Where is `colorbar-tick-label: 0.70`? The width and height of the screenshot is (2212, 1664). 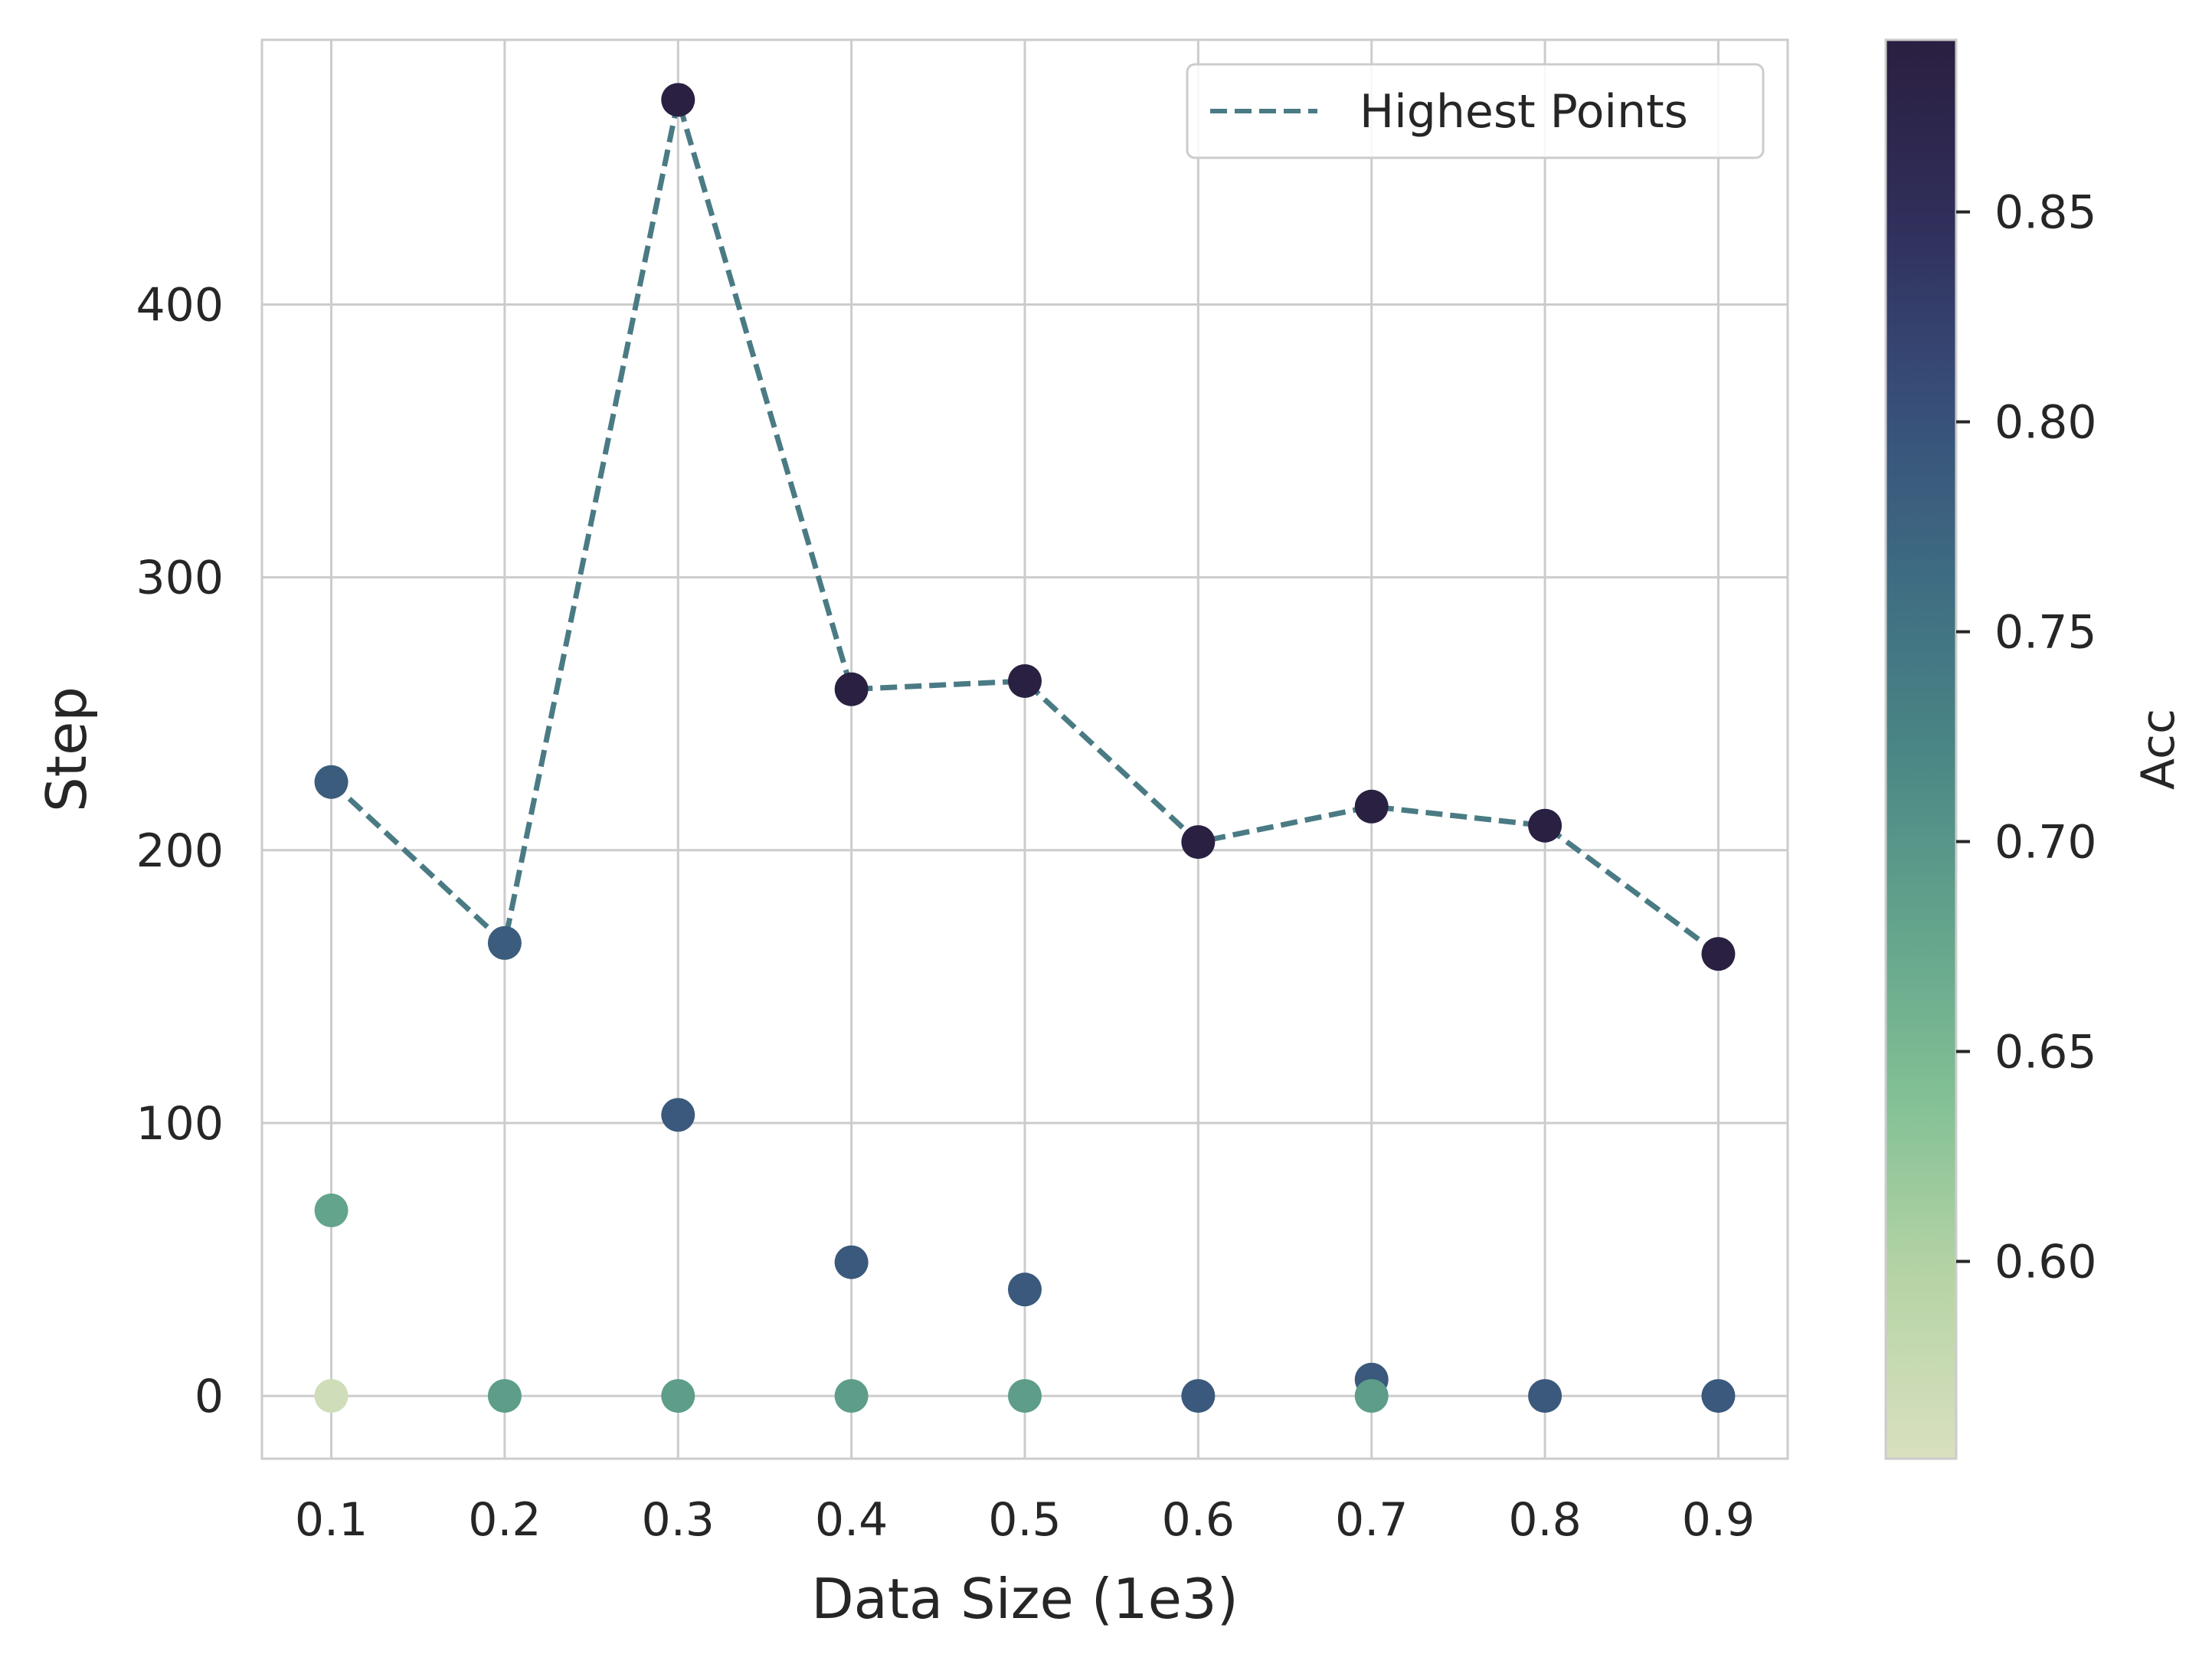 colorbar-tick-label: 0.70 is located at coordinates (2046, 843).